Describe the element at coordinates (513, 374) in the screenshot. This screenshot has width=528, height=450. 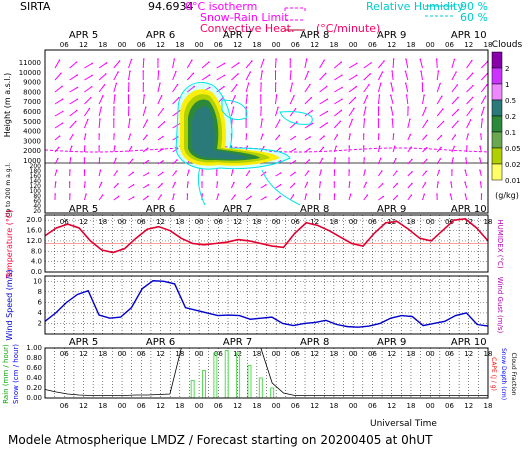
I see `cloudfrac-axis-title: Cloud Fraction` at that location.